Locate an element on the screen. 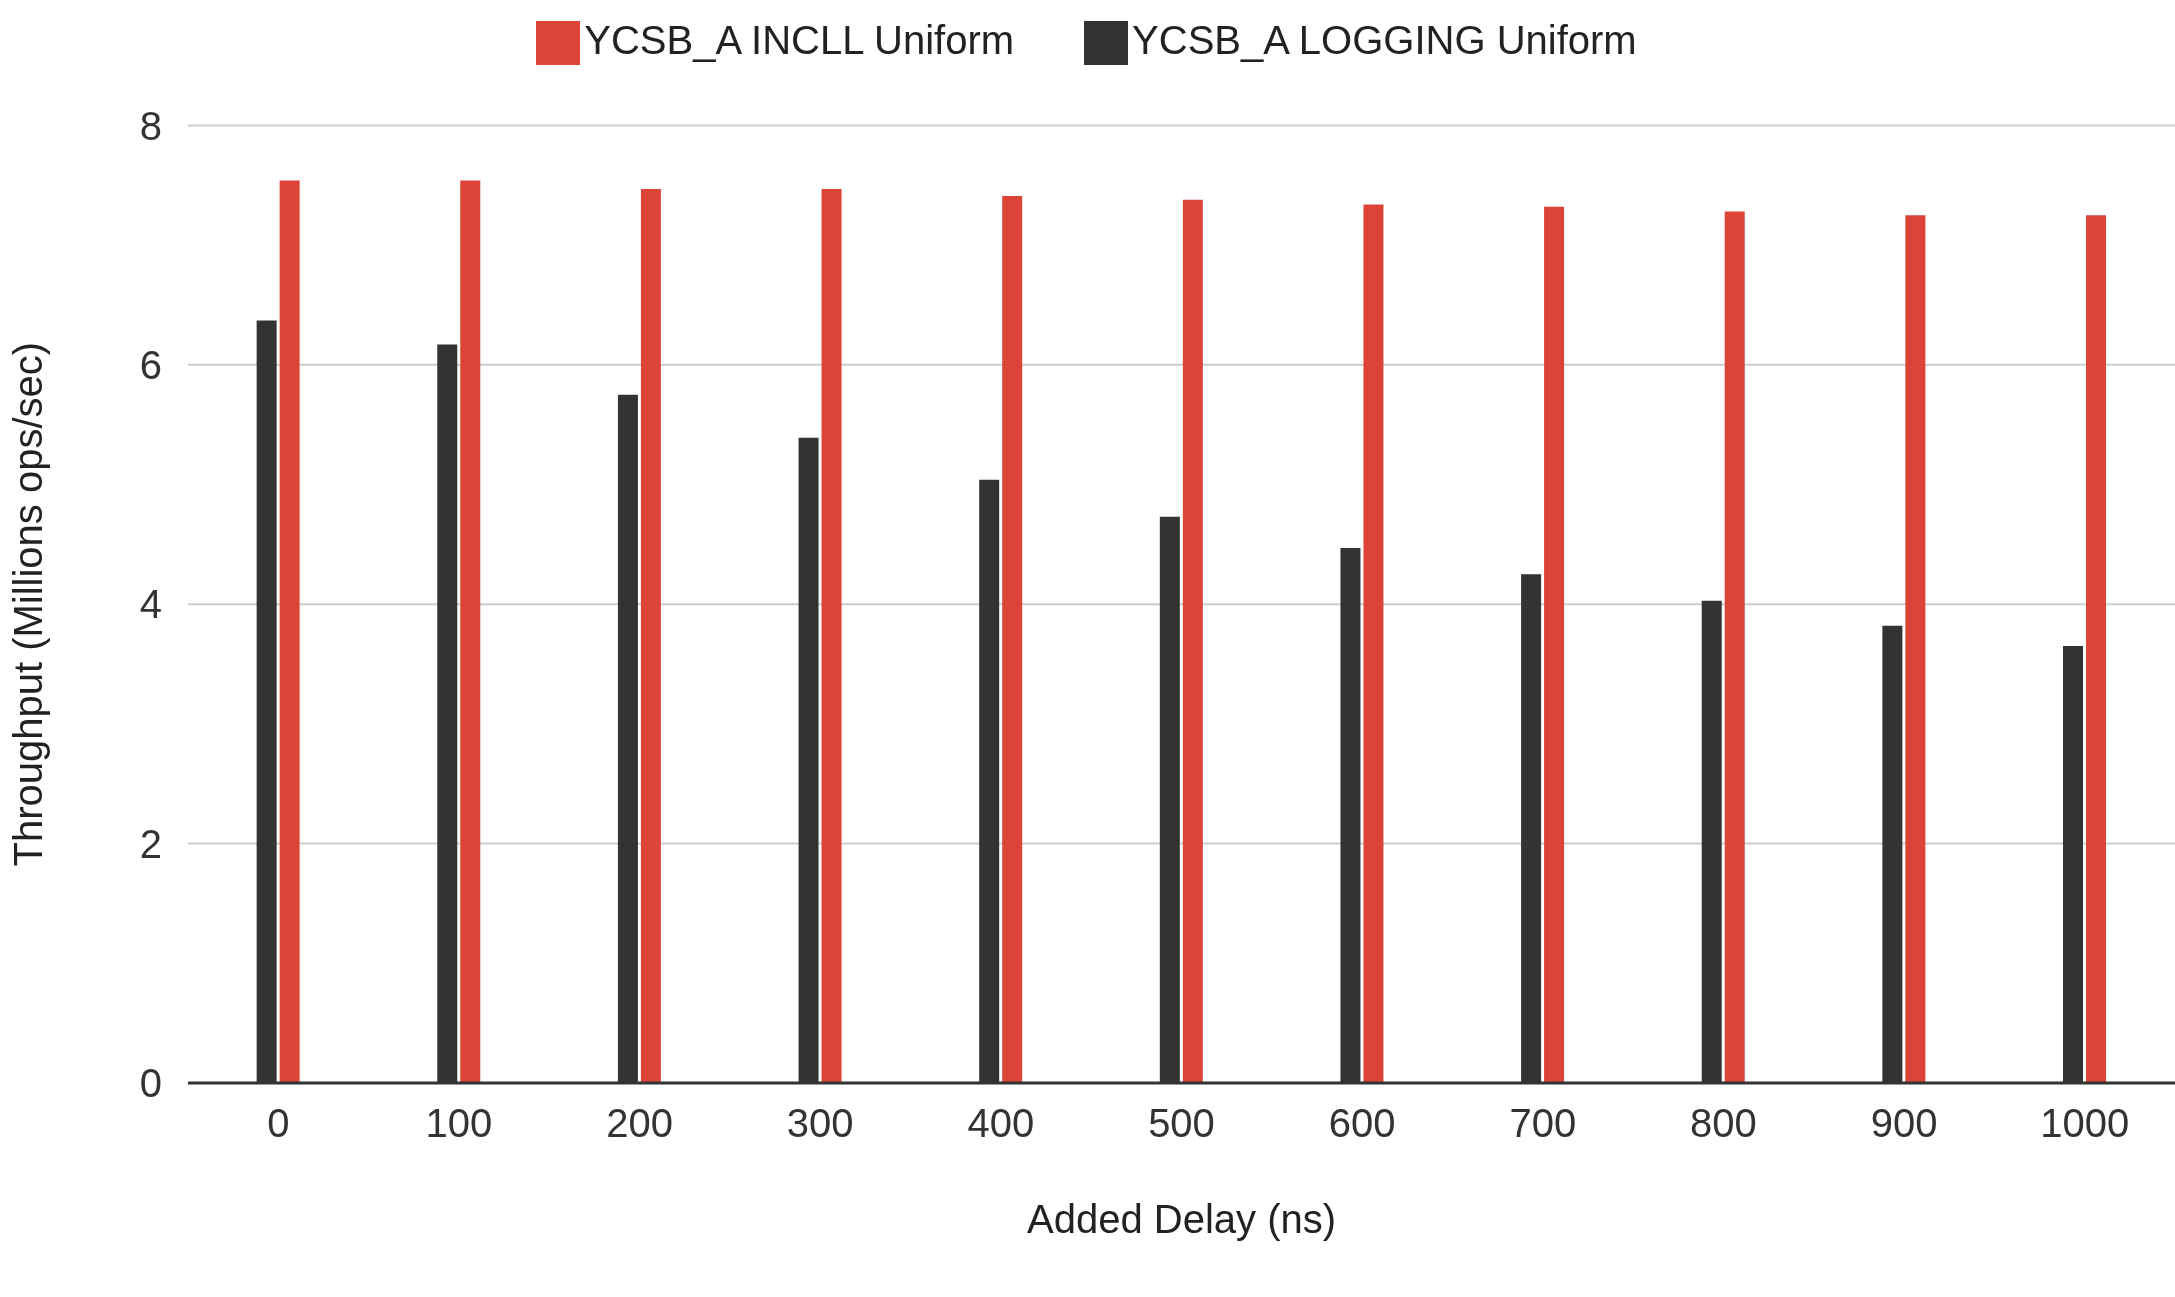 The height and width of the screenshot is (1297, 2175). x-tick-label: 600 is located at coordinates (1362, 1123).